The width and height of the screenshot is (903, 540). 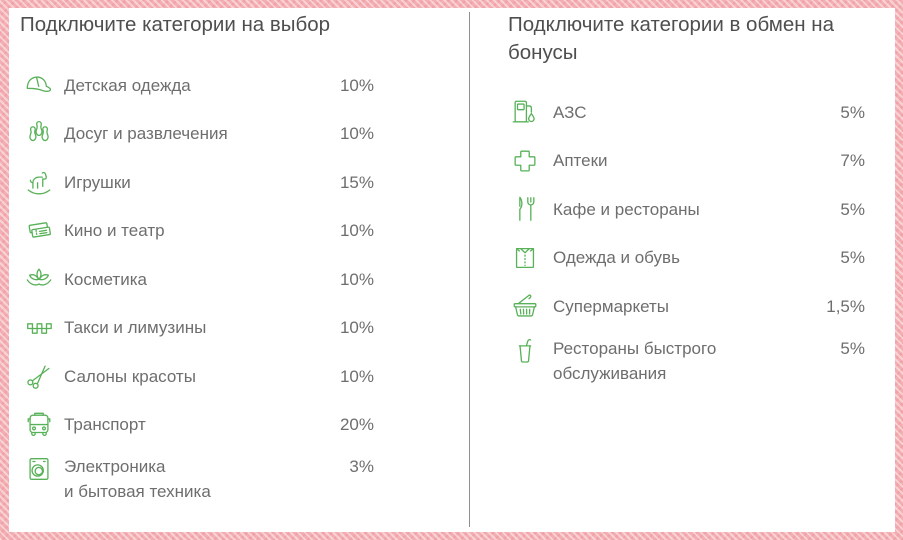 I want to click on category-row-fastfood: Рестораны быстрого обслуживания 5%, so click(x=687, y=361).